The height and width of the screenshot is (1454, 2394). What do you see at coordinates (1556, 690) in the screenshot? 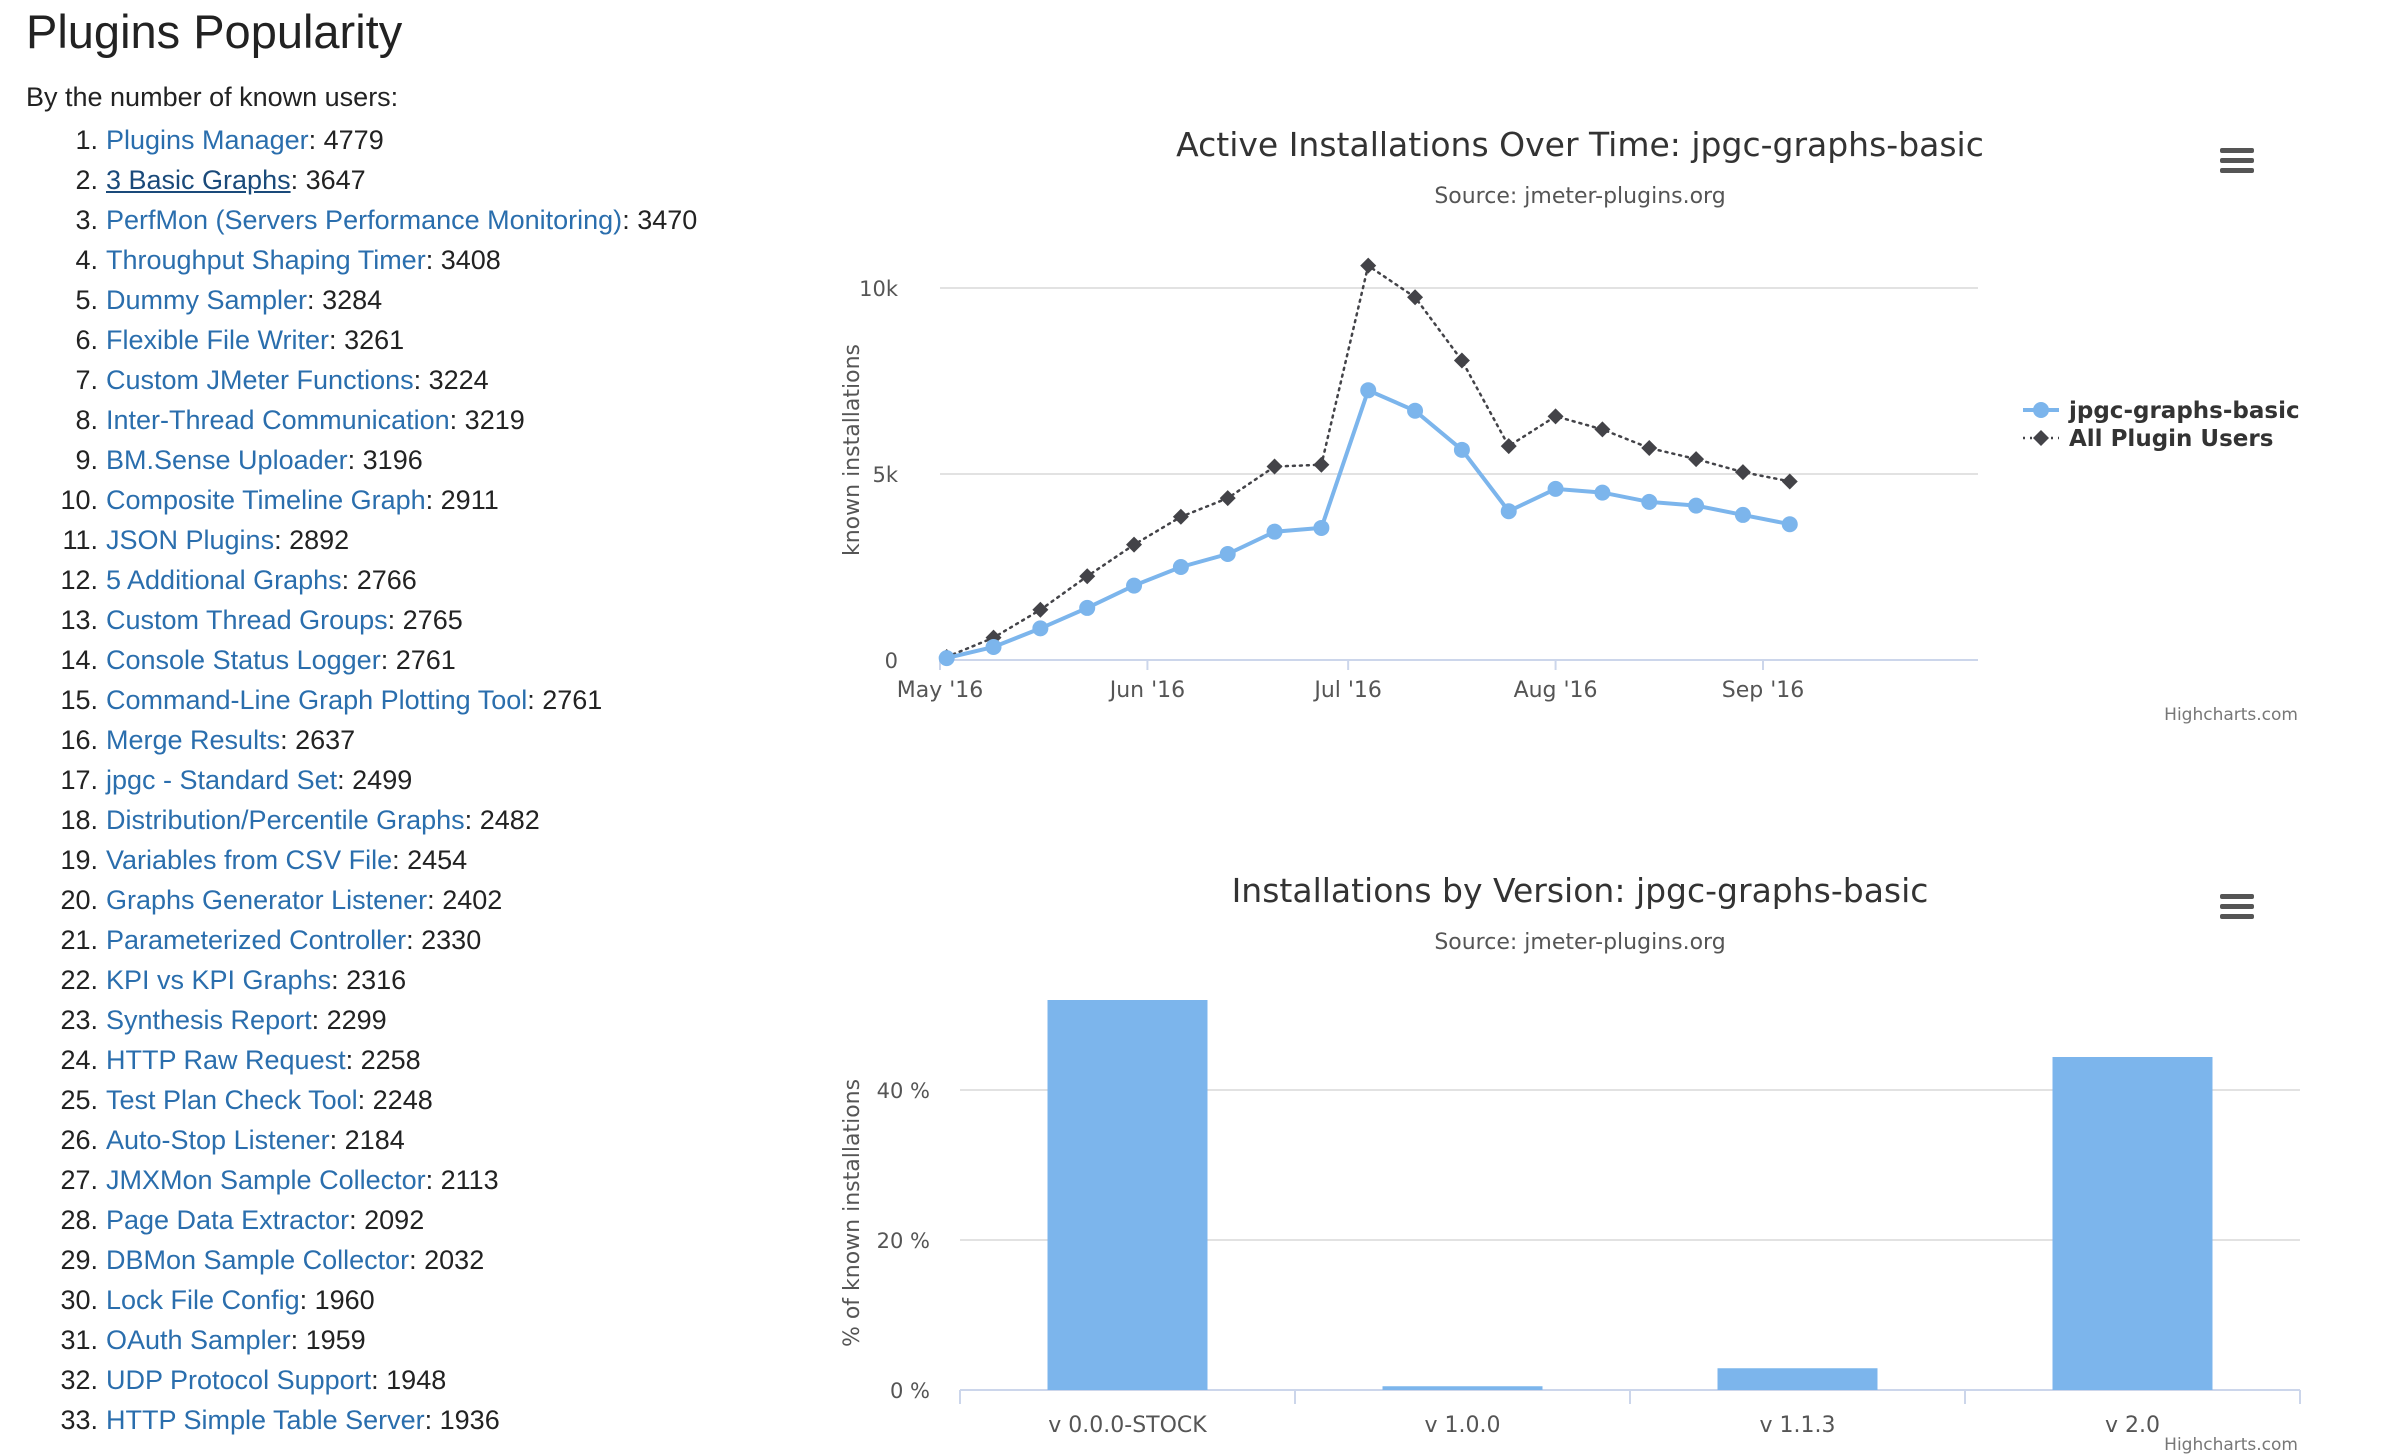
I see `x-tick-label: Aug '16` at bounding box center [1556, 690].